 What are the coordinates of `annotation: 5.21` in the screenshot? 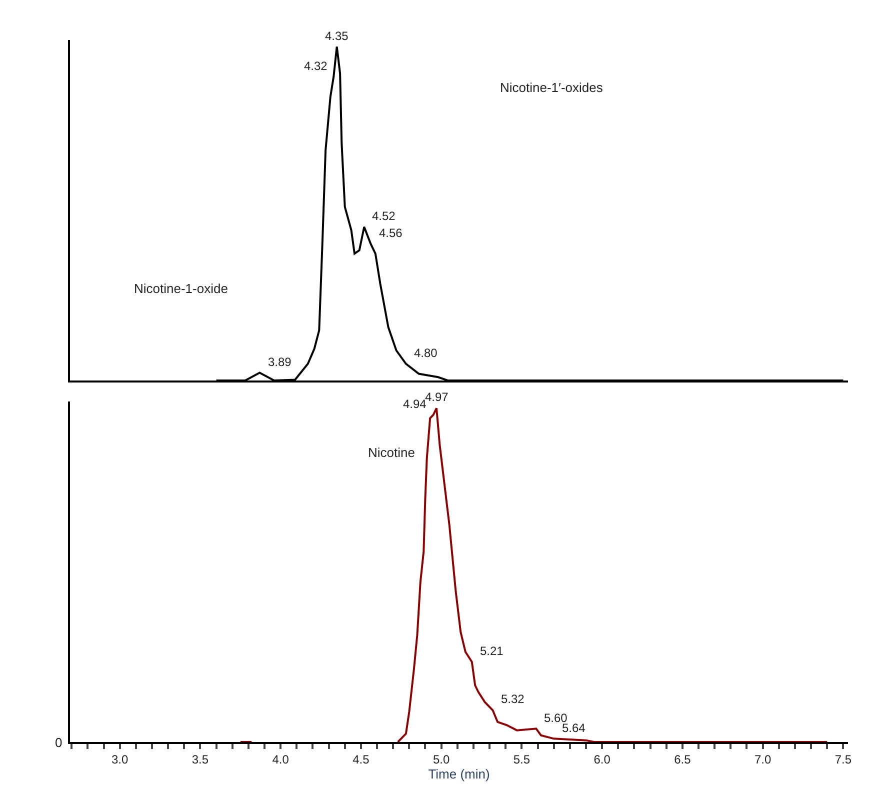 It's located at (492, 651).